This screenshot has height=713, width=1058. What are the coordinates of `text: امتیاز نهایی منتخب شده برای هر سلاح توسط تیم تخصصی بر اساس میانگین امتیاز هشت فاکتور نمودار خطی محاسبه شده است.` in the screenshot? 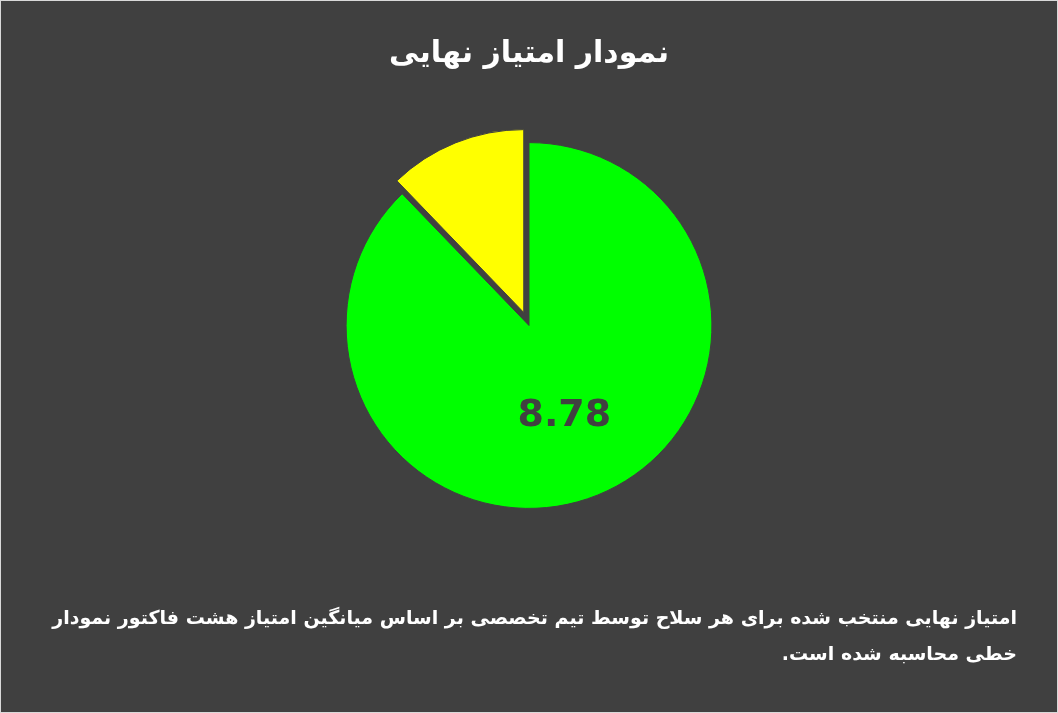 It's located at (533, 635).